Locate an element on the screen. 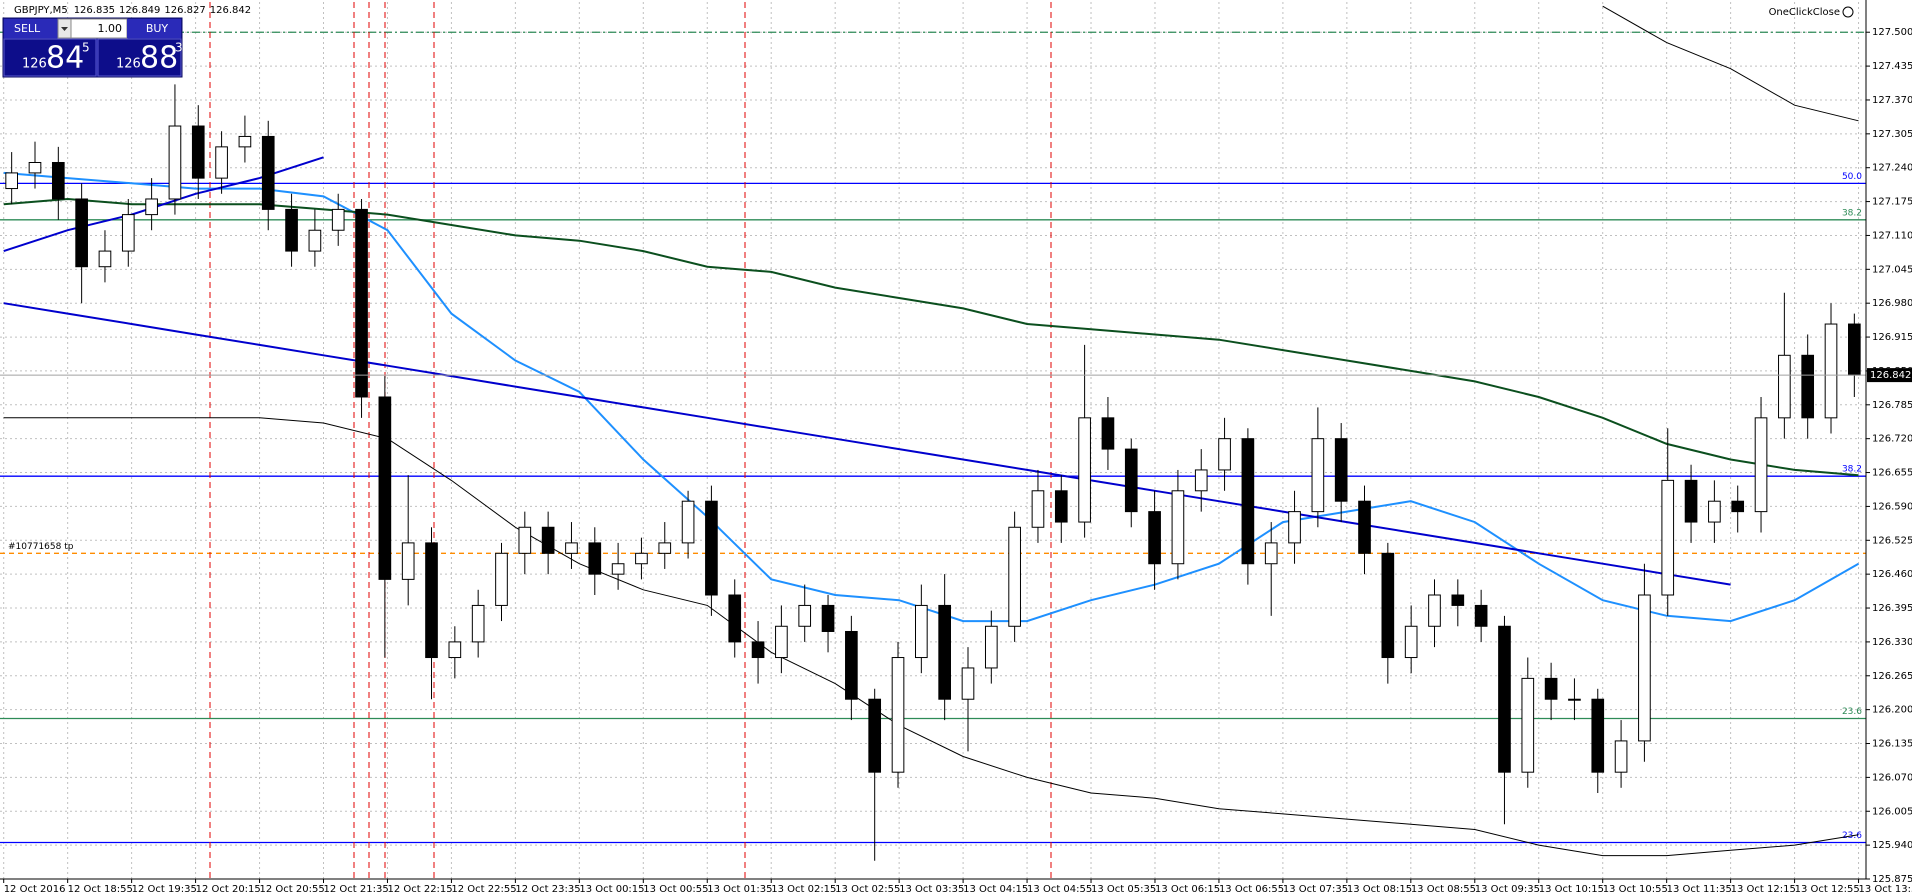 Image resolution: width=1912 pixels, height=896 pixels. sell-price-box is located at coordinates (50, 57).